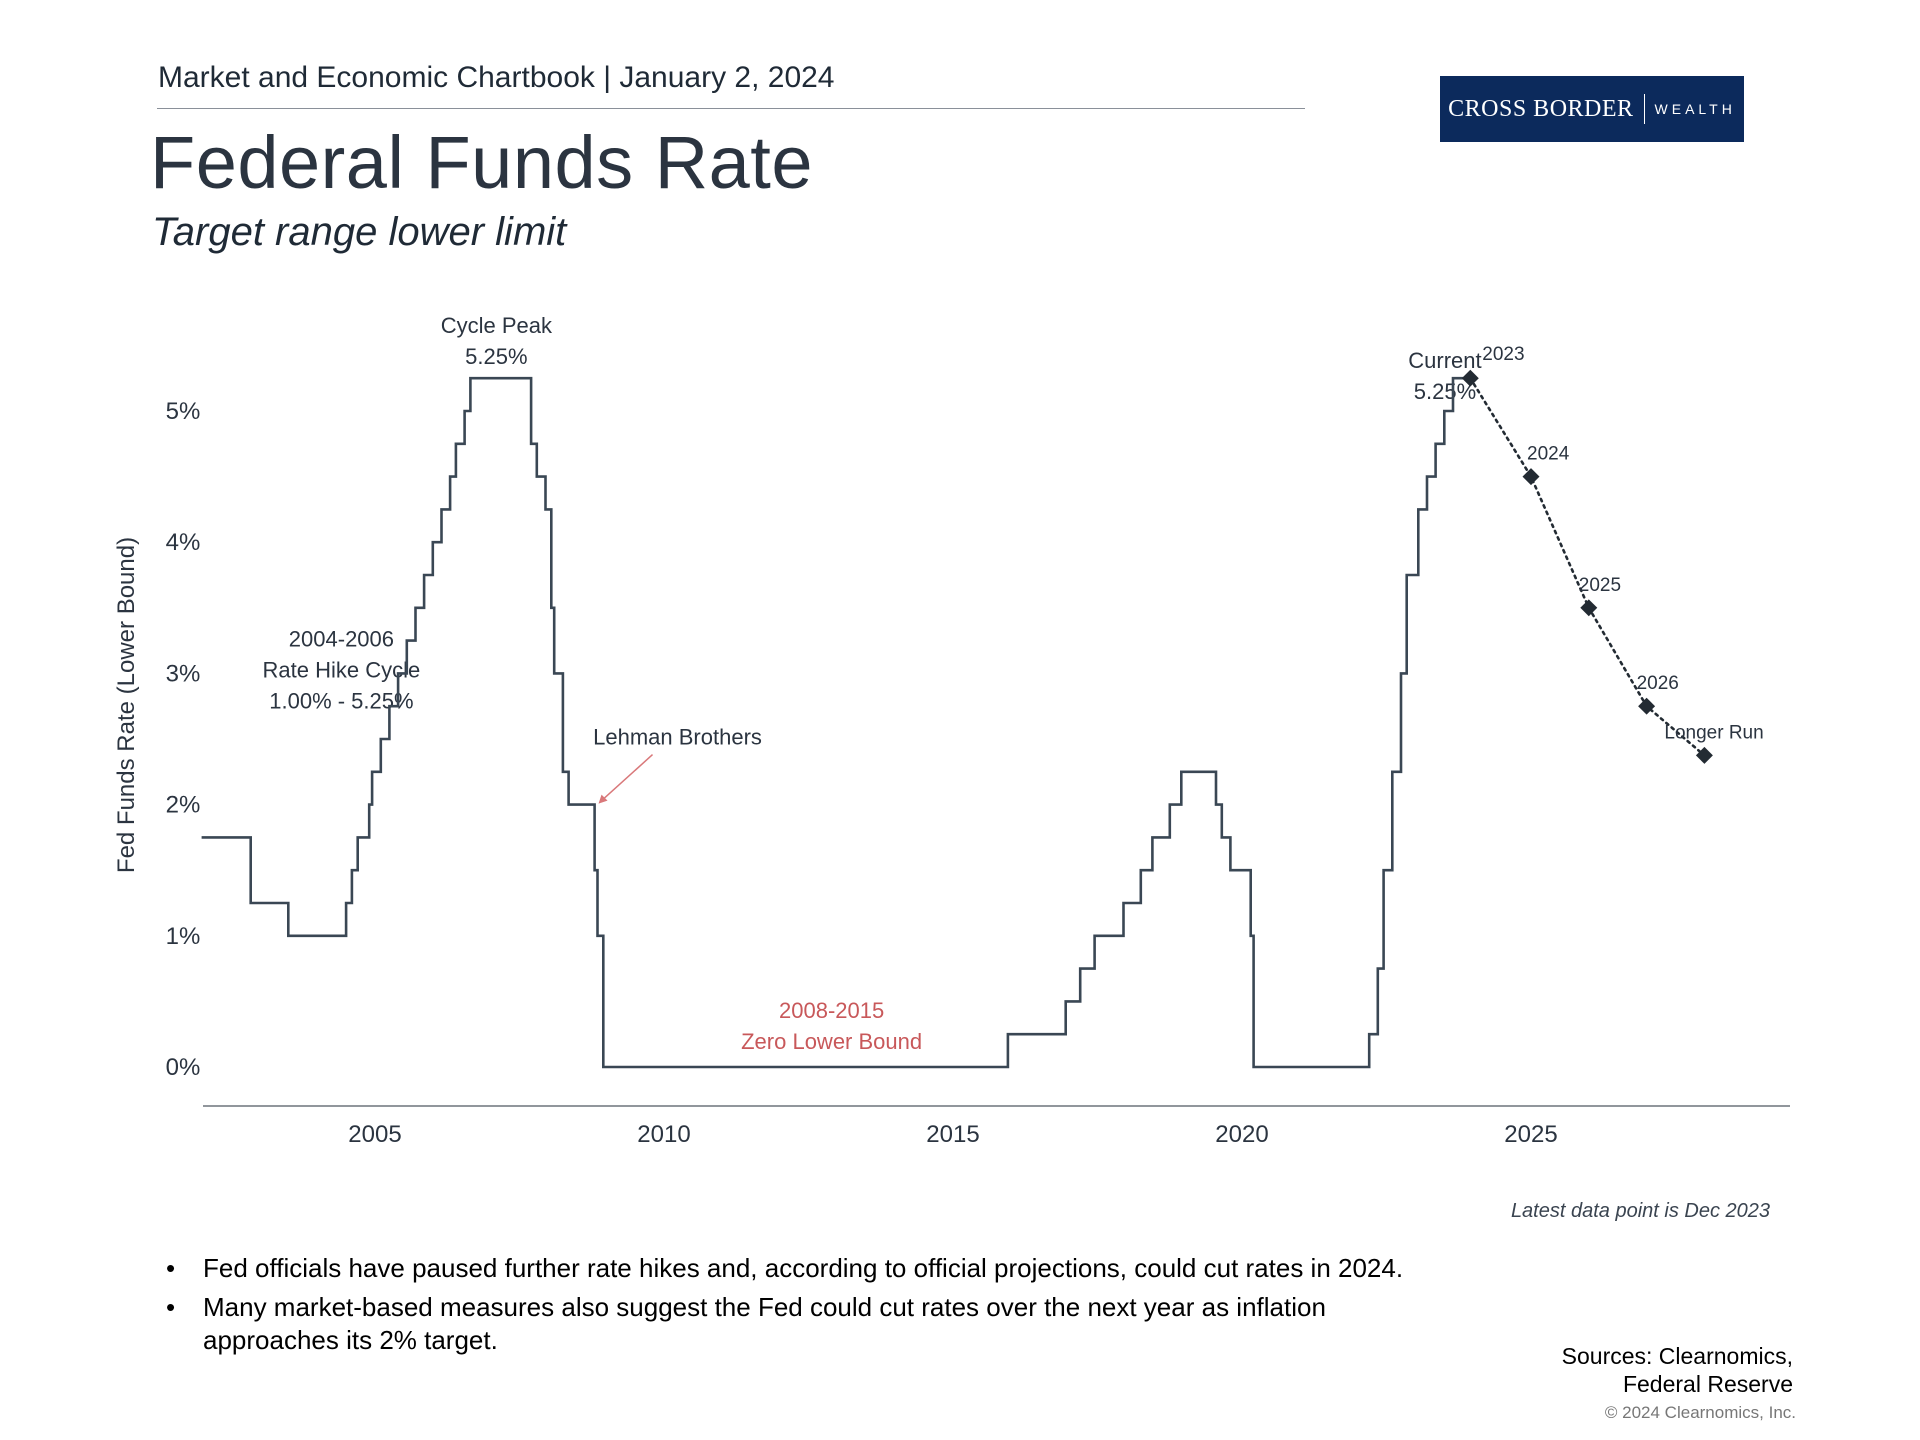  I want to click on header-divider, so click(731, 108).